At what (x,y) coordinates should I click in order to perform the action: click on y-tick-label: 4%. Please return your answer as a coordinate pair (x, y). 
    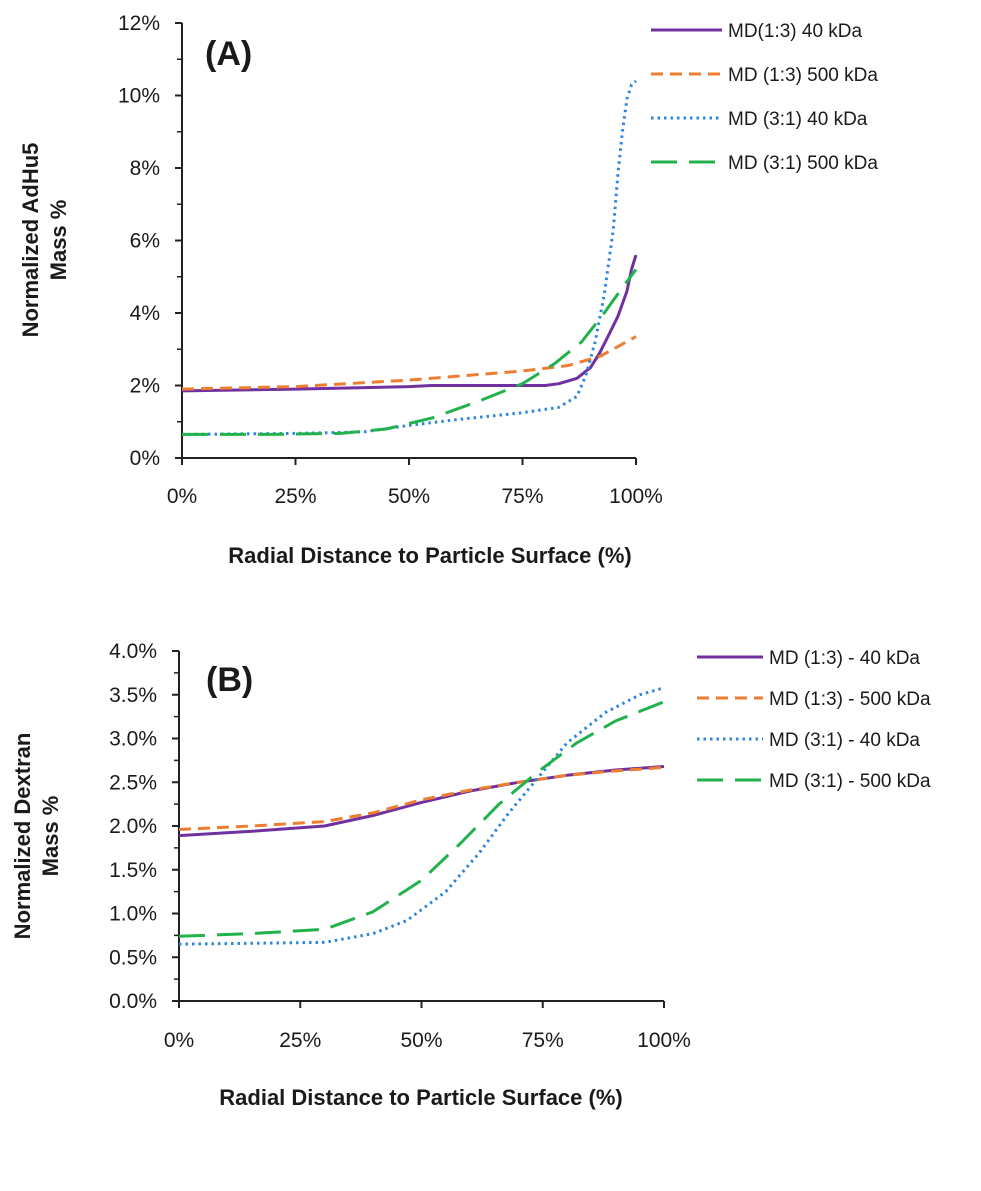
    Looking at the image, I should click on (145, 313).